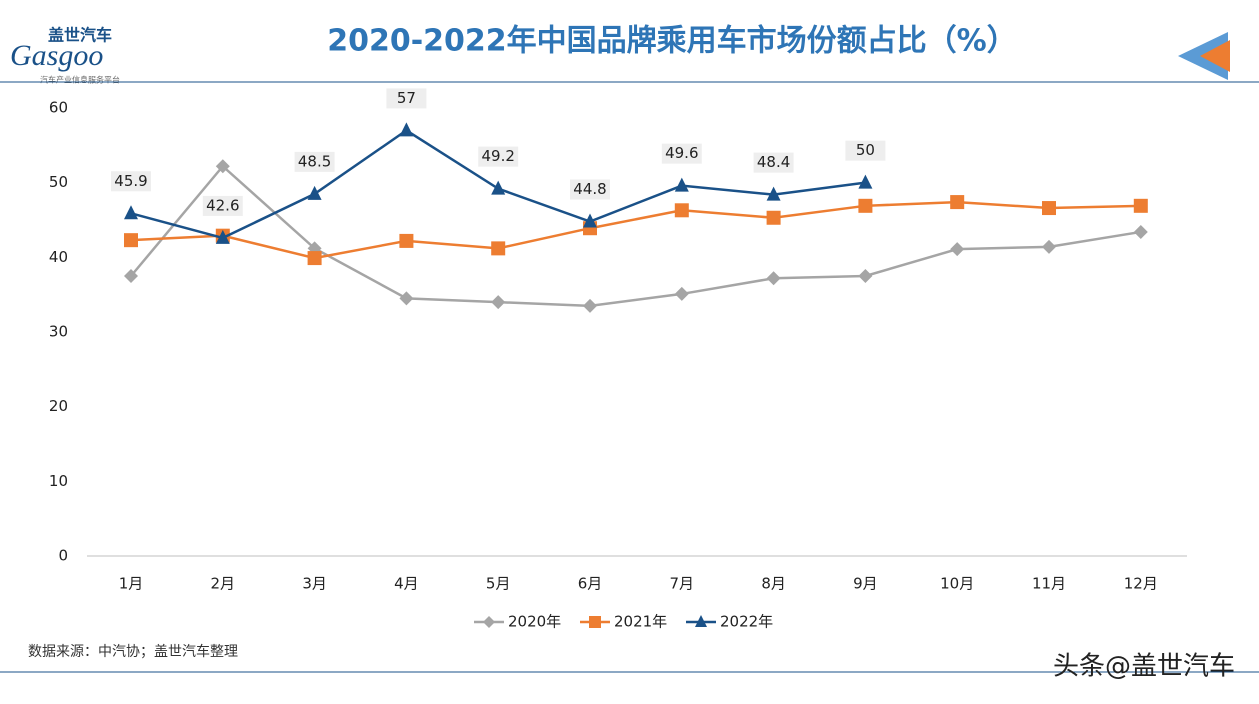 The image size is (1259, 704). I want to click on x-tick-label: 4月, so click(406, 584).